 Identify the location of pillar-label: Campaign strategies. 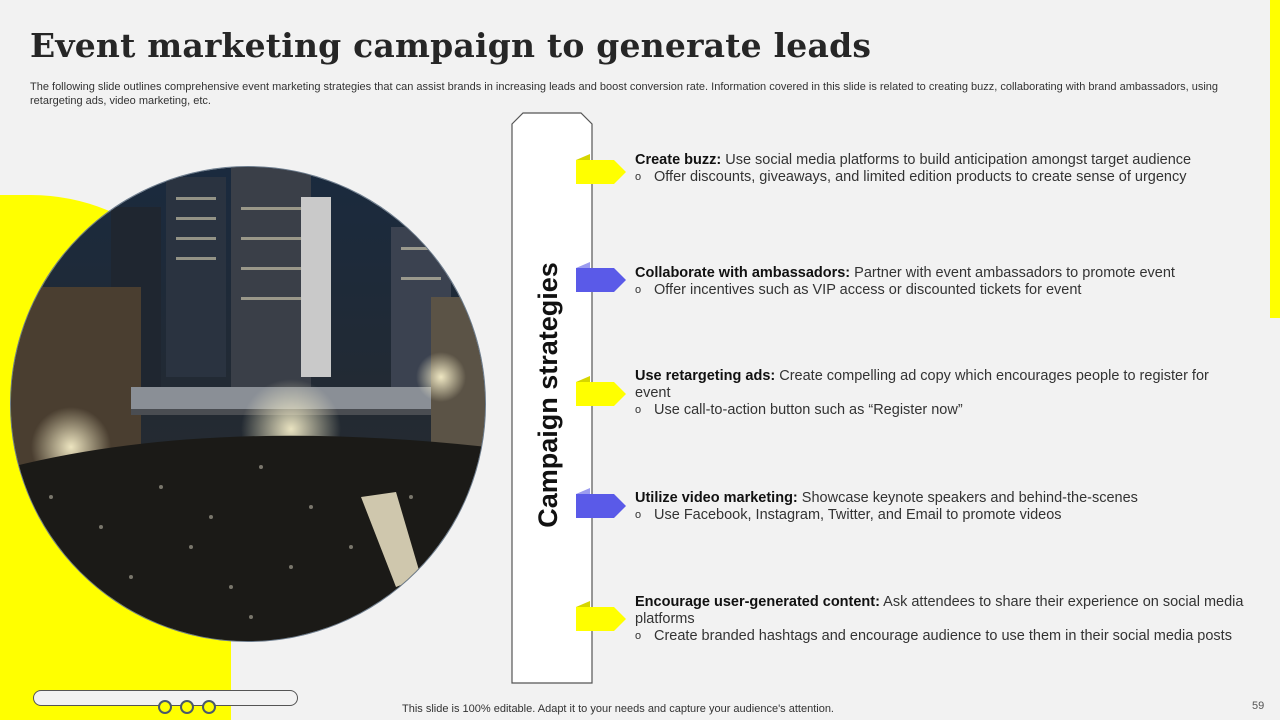
(548, 395).